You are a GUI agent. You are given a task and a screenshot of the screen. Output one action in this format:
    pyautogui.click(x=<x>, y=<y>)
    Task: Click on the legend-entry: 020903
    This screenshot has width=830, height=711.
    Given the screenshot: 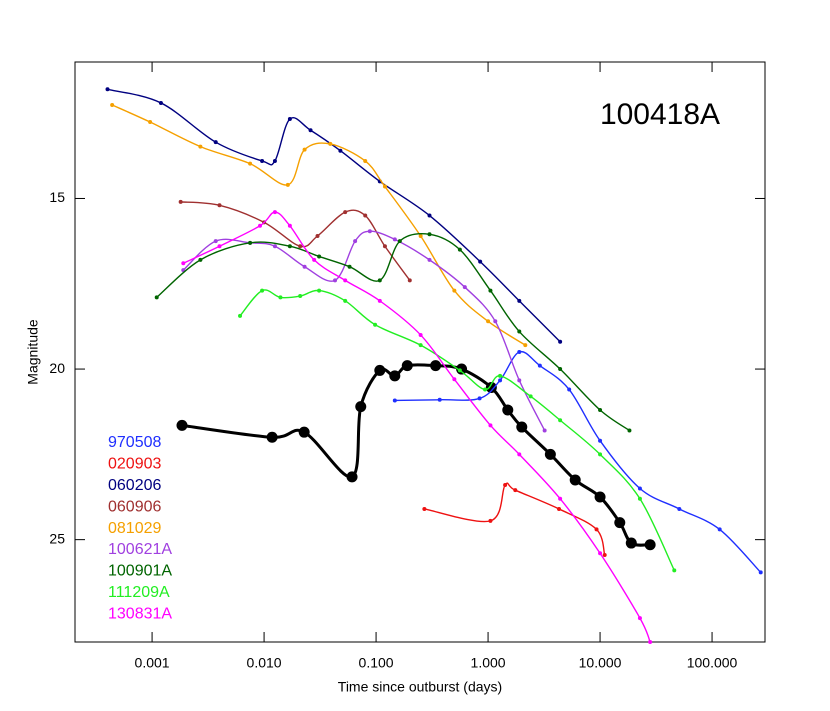 What is the action you would take?
    pyautogui.click(x=134, y=464)
    